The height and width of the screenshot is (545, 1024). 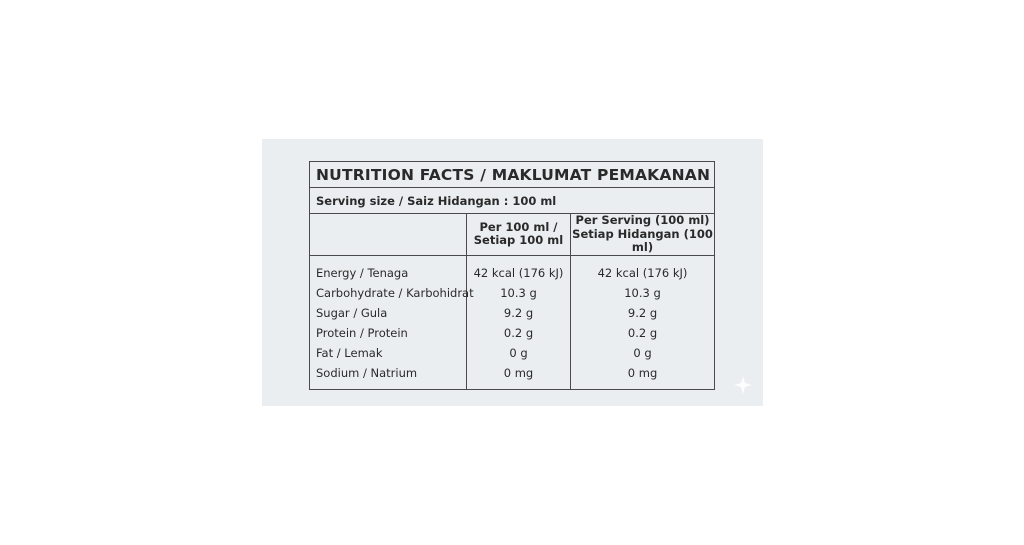 I want to click on per-100-value: 0 g, so click(x=518, y=352).